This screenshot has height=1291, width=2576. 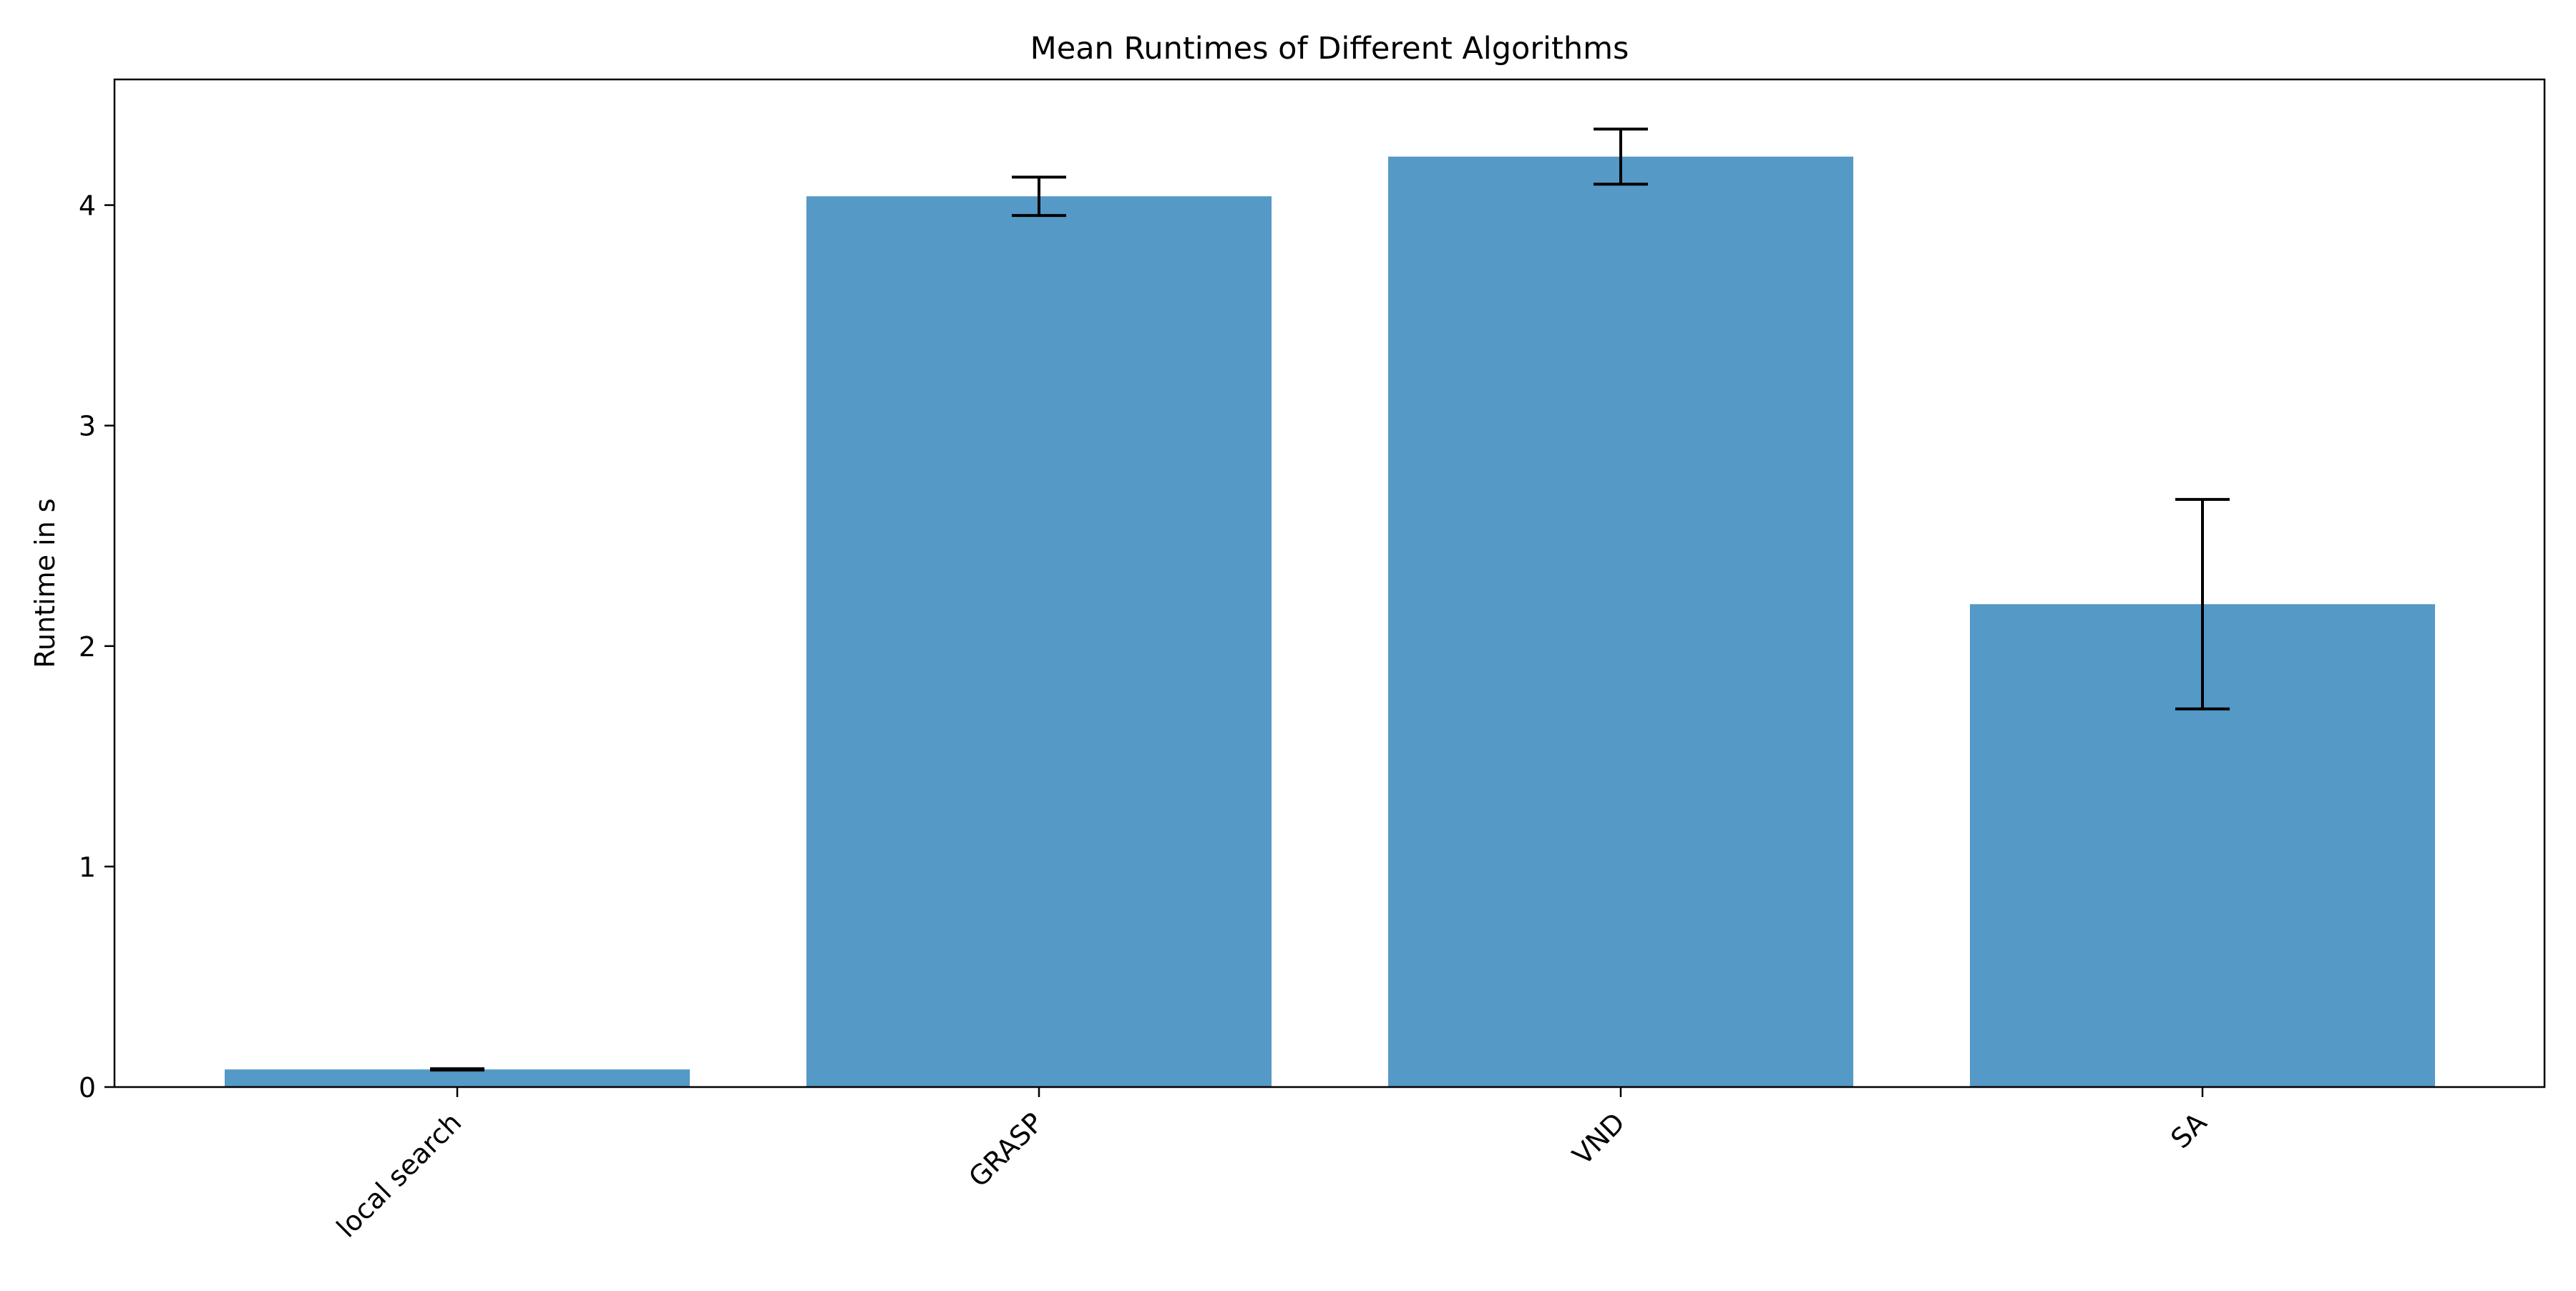 I want to click on y-tick-label-2: 2, so click(x=87, y=647).